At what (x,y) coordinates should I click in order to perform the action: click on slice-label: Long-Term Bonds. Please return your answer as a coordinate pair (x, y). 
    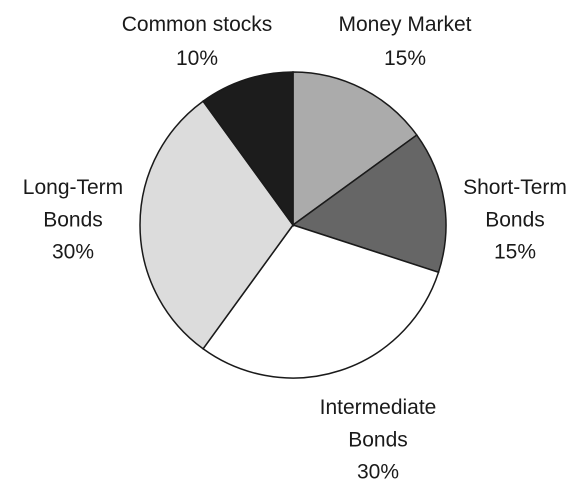
    Looking at the image, I should click on (73, 204).